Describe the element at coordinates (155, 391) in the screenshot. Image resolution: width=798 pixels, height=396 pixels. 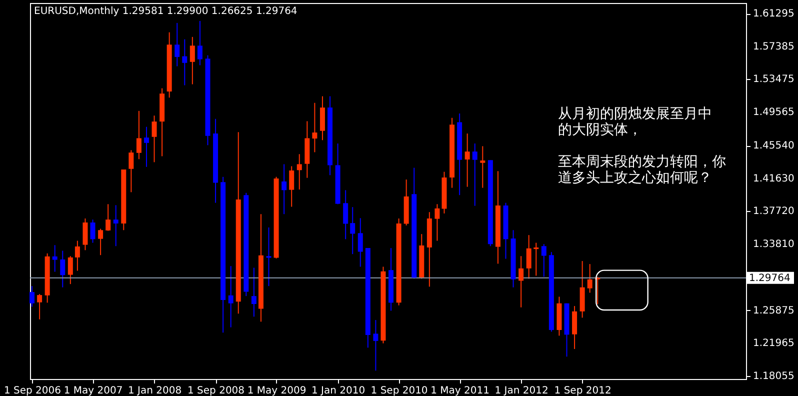
I see `x-tick-label: 1 Jan 2008` at that location.